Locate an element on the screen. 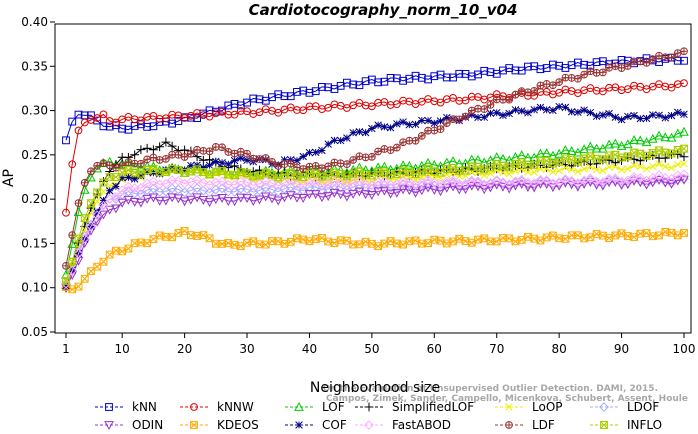 The height and width of the screenshot is (434, 698). y-tick-label: 0.25 is located at coordinates (34, 155).